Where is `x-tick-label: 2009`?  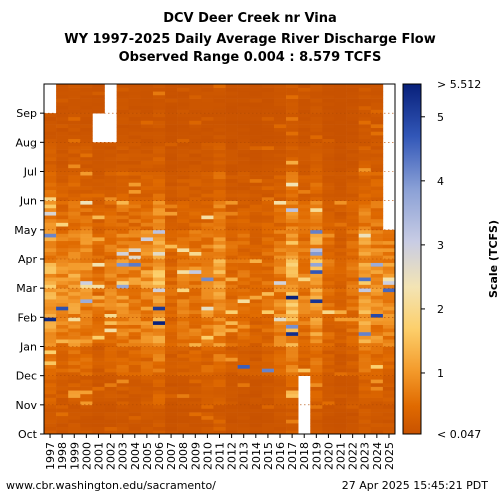
x-tick-label: 2009 is located at coordinates (195, 456).